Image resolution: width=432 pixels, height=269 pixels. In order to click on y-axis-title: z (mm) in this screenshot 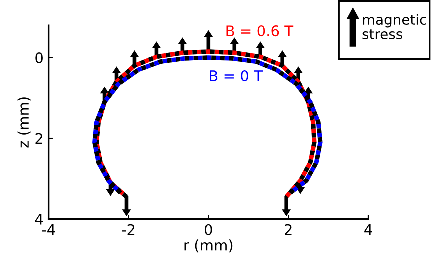, I will do `click(24, 123)`.